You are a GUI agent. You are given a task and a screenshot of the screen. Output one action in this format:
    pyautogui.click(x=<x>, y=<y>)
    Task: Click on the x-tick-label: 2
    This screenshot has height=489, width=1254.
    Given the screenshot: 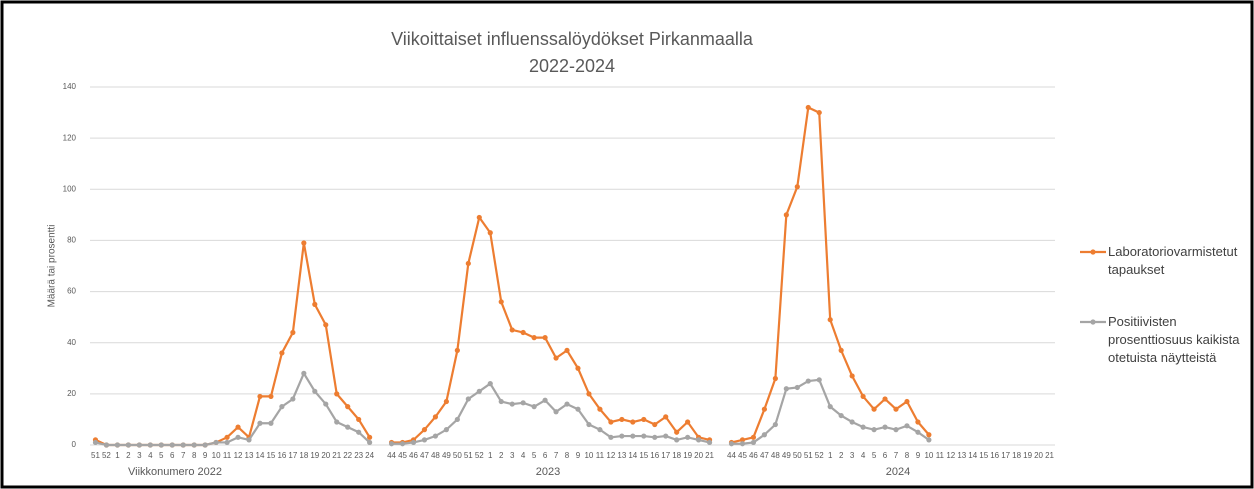 What is the action you would take?
    pyautogui.click(x=128, y=455)
    